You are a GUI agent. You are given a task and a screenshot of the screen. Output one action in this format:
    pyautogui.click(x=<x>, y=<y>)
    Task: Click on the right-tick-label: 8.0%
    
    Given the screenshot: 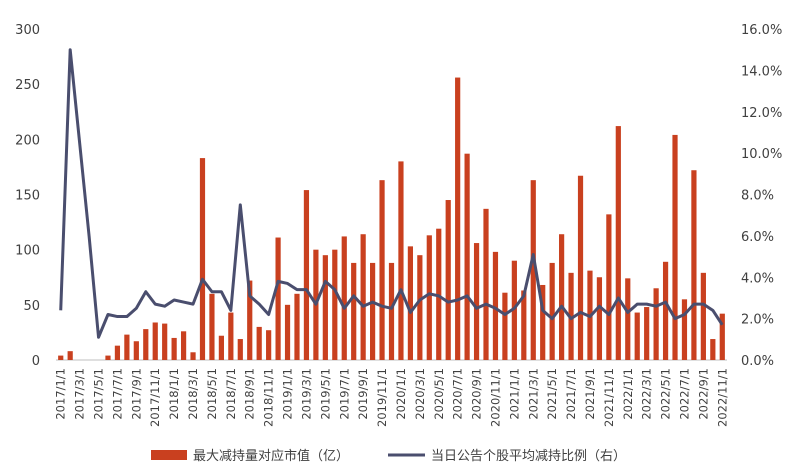 What is the action you would take?
    pyautogui.click(x=757, y=196)
    